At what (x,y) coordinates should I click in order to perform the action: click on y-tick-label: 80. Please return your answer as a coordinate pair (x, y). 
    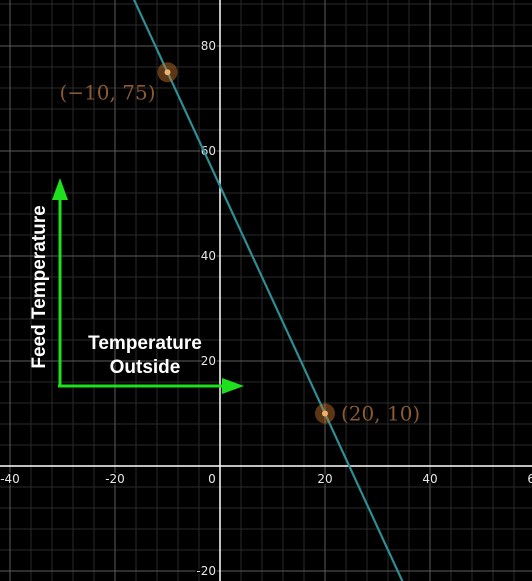
    Looking at the image, I should click on (208, 46).